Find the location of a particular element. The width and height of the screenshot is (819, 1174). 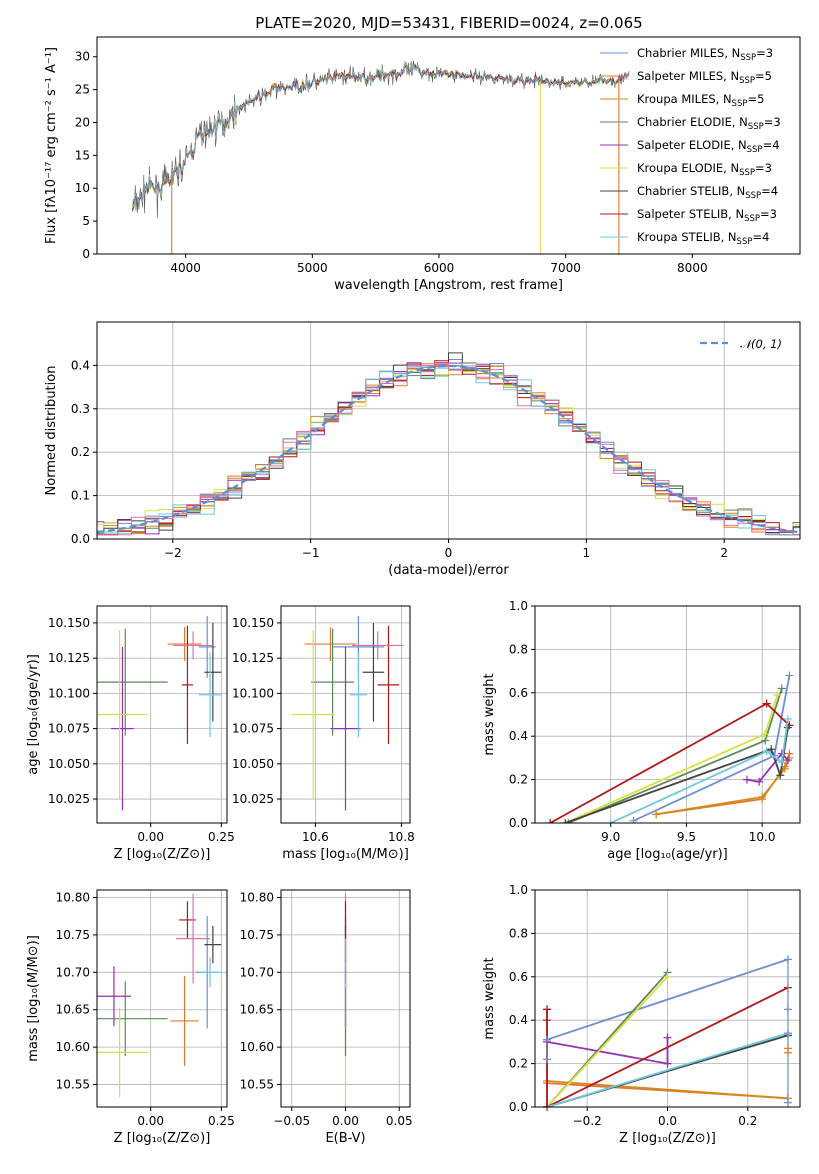

x-tick-label: 0.05 is located at coordinates (399, 1121).